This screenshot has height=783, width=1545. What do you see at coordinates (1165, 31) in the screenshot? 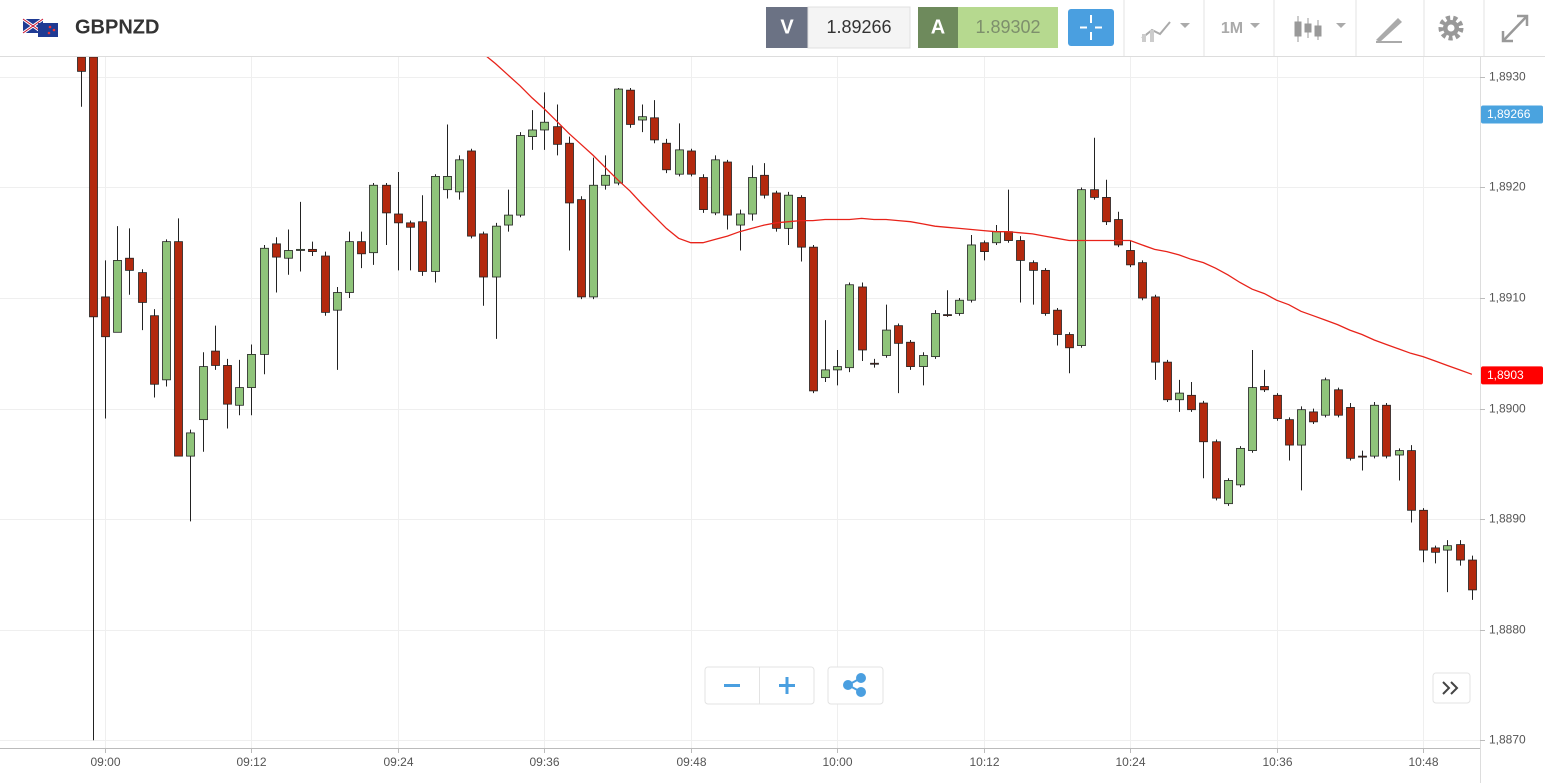
I see `chart-type-button` at bounding box center [1165, 31].